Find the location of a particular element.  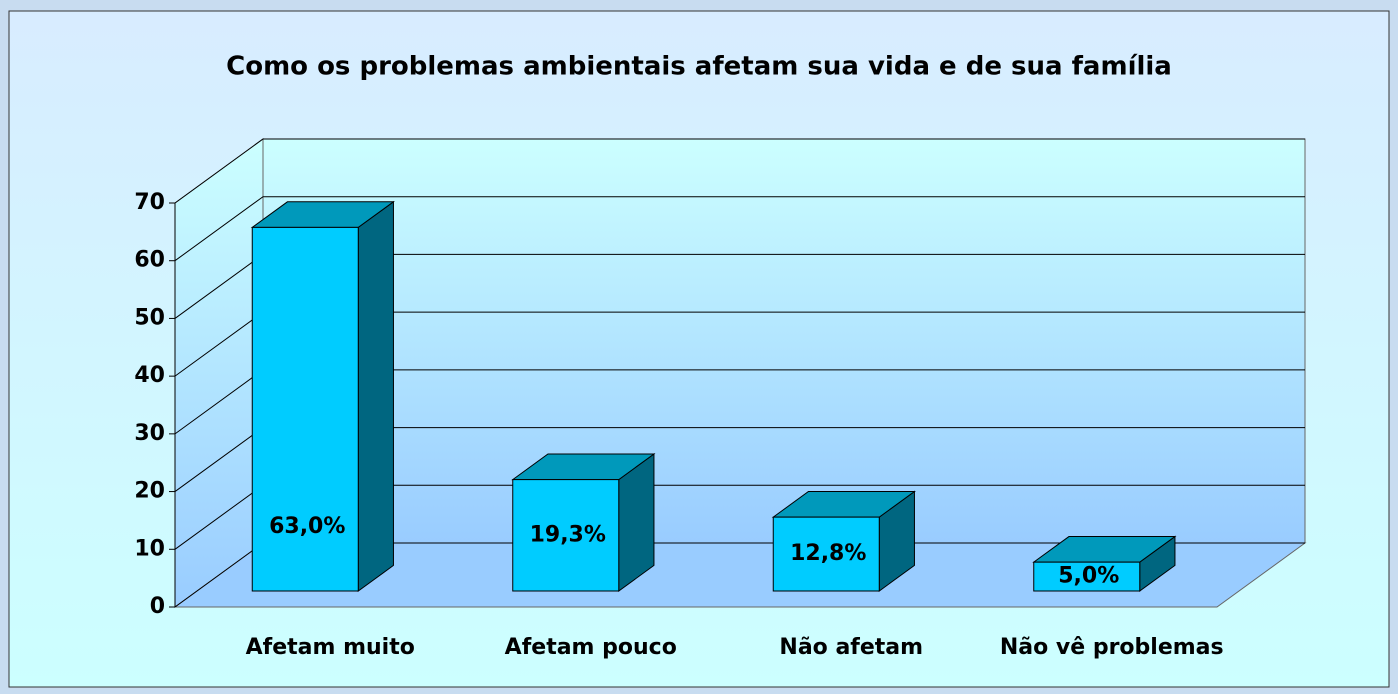

y-tick-label: 20 is located at coordinates (149, 491).